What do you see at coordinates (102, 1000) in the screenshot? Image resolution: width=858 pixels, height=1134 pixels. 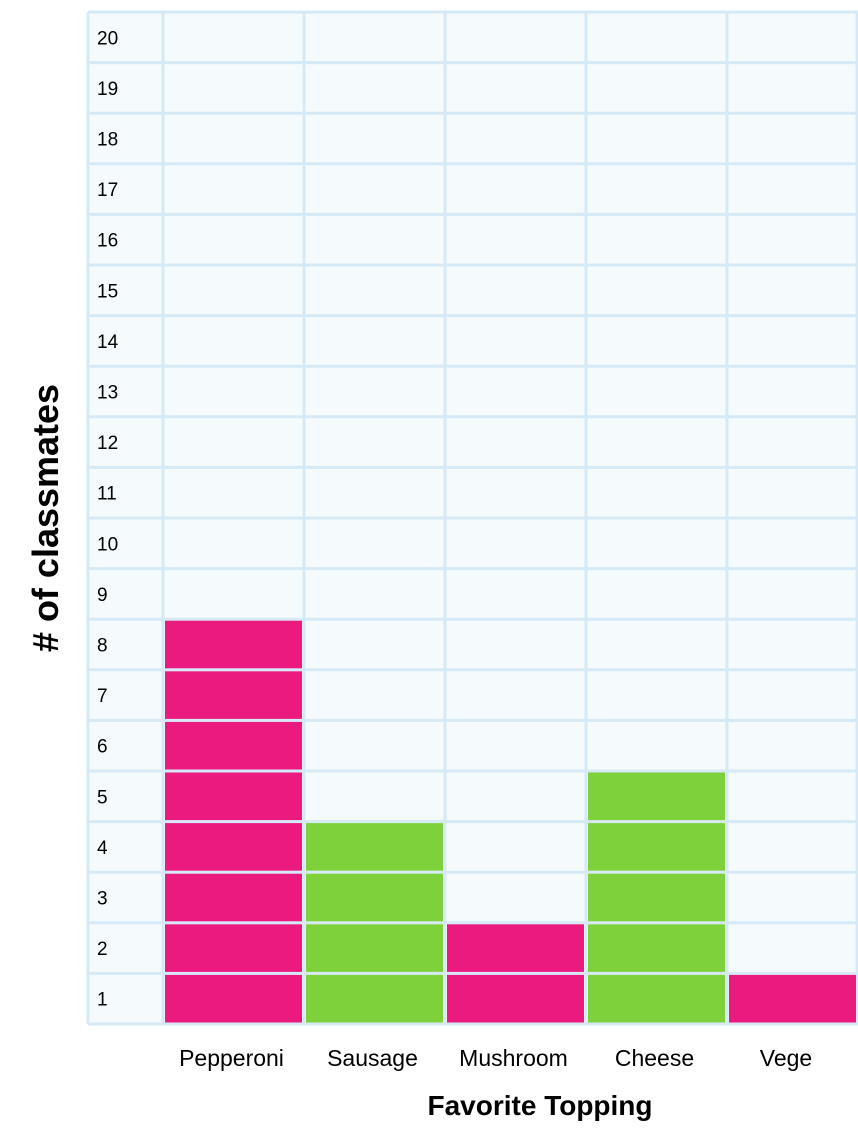 I see `y-tick-label: 1` at bounding box center [102, 1000].